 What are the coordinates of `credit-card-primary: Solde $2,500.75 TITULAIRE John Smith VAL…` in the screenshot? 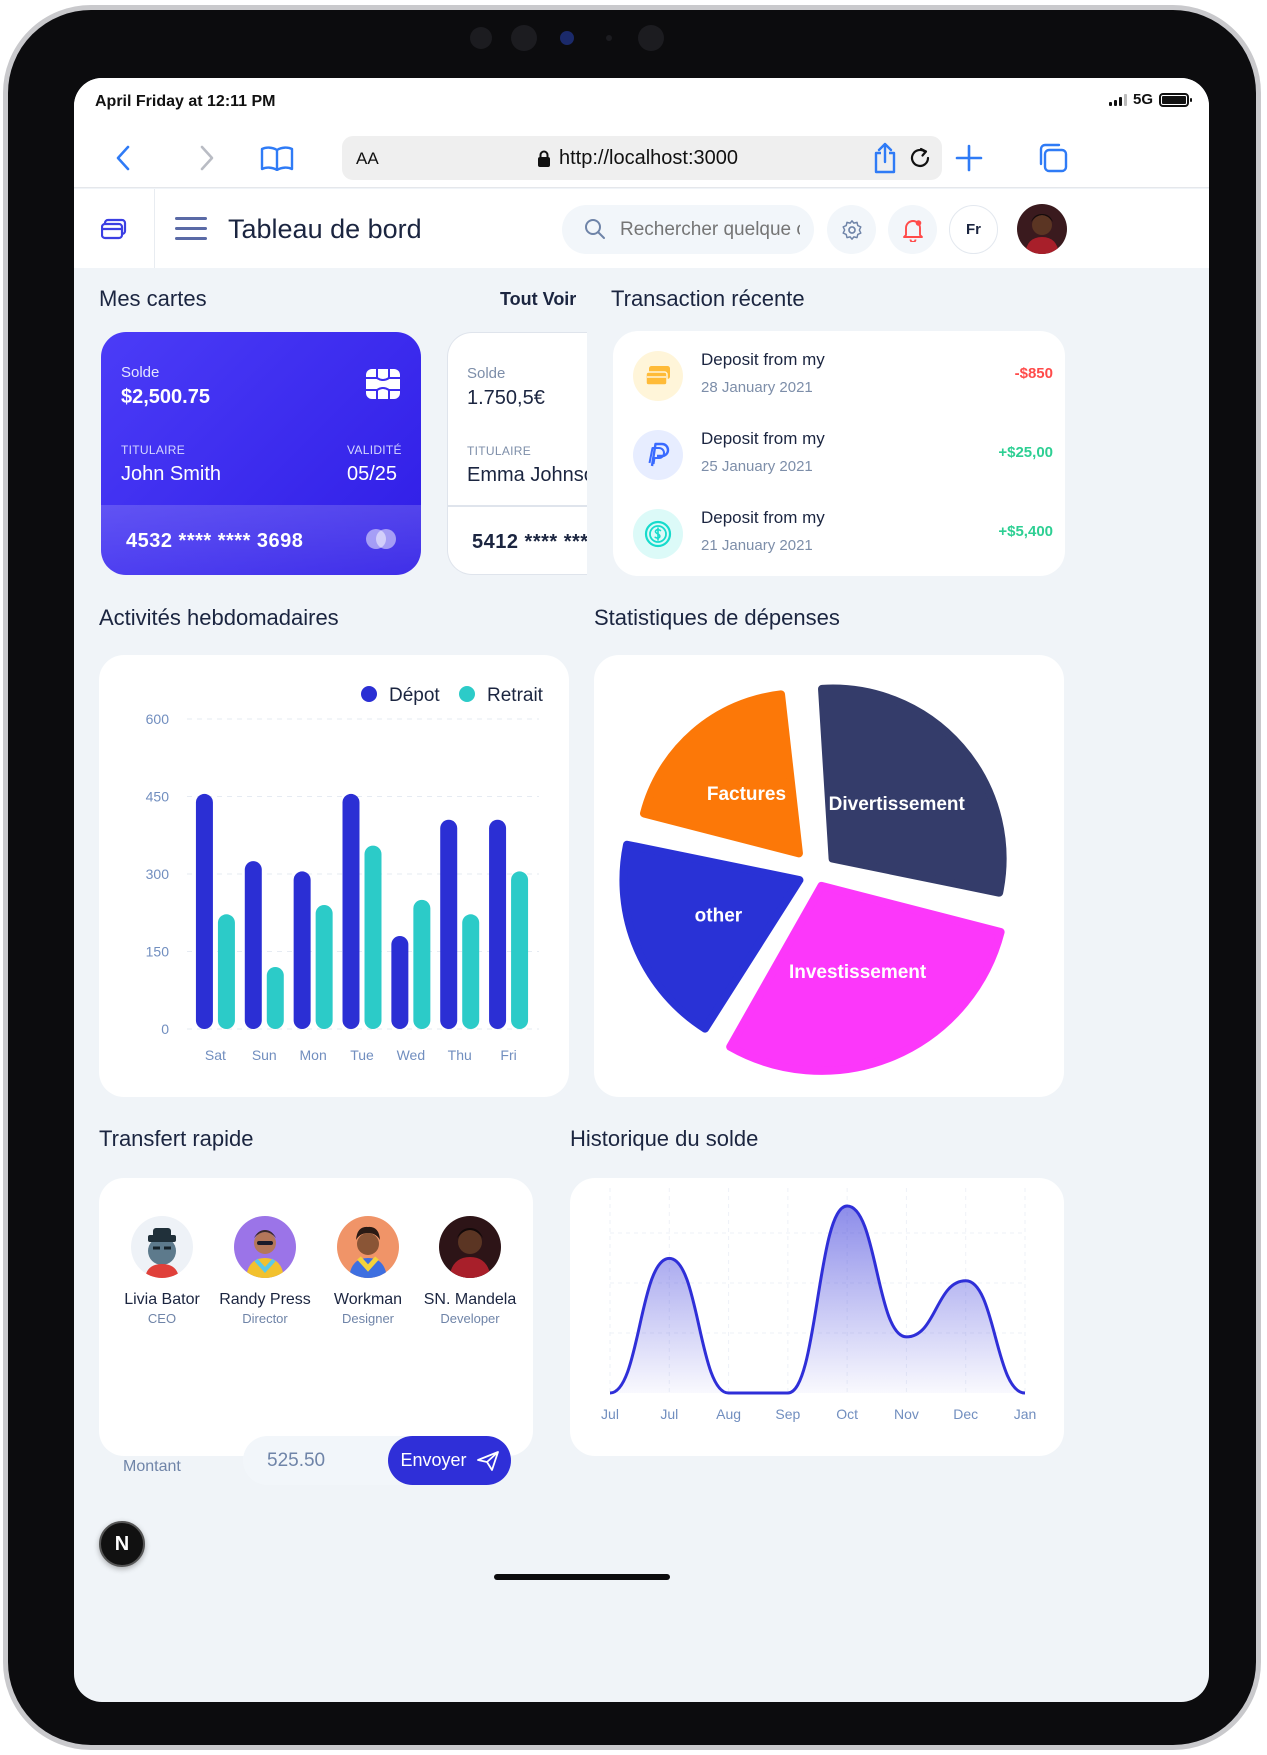 It's located at (261, 453).